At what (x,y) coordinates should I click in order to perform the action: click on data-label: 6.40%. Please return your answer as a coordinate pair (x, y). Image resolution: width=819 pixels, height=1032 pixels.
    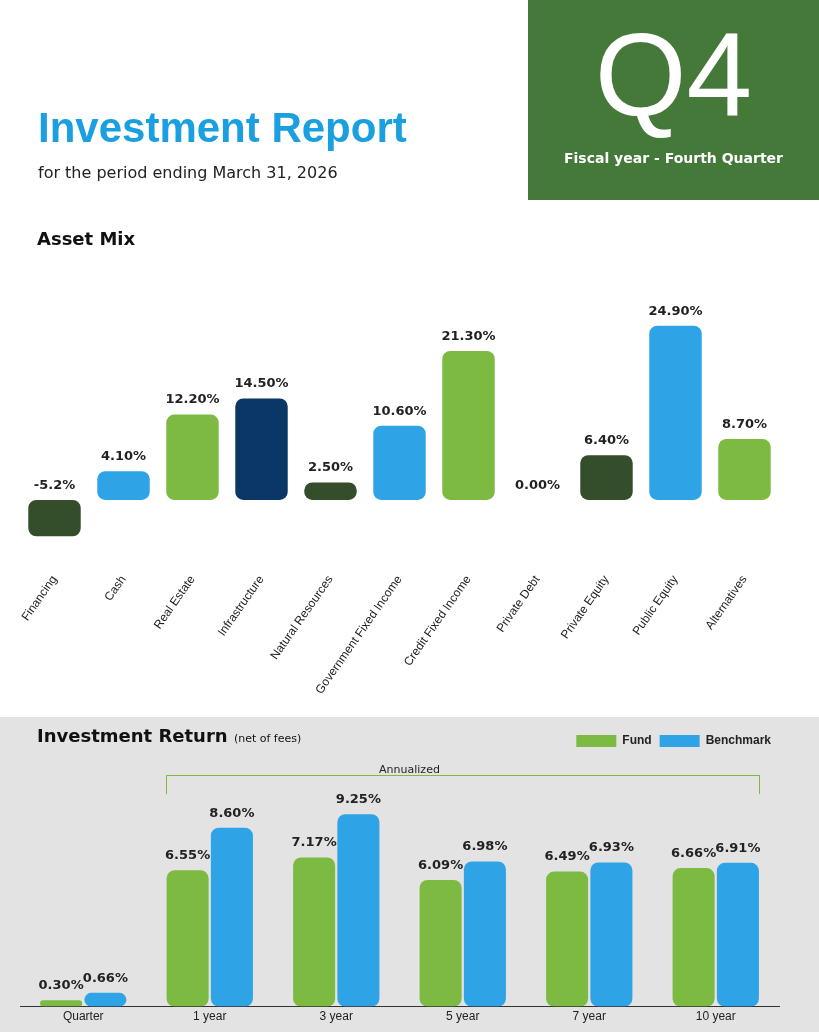
    Looking at the image, I should click on (606, 440).